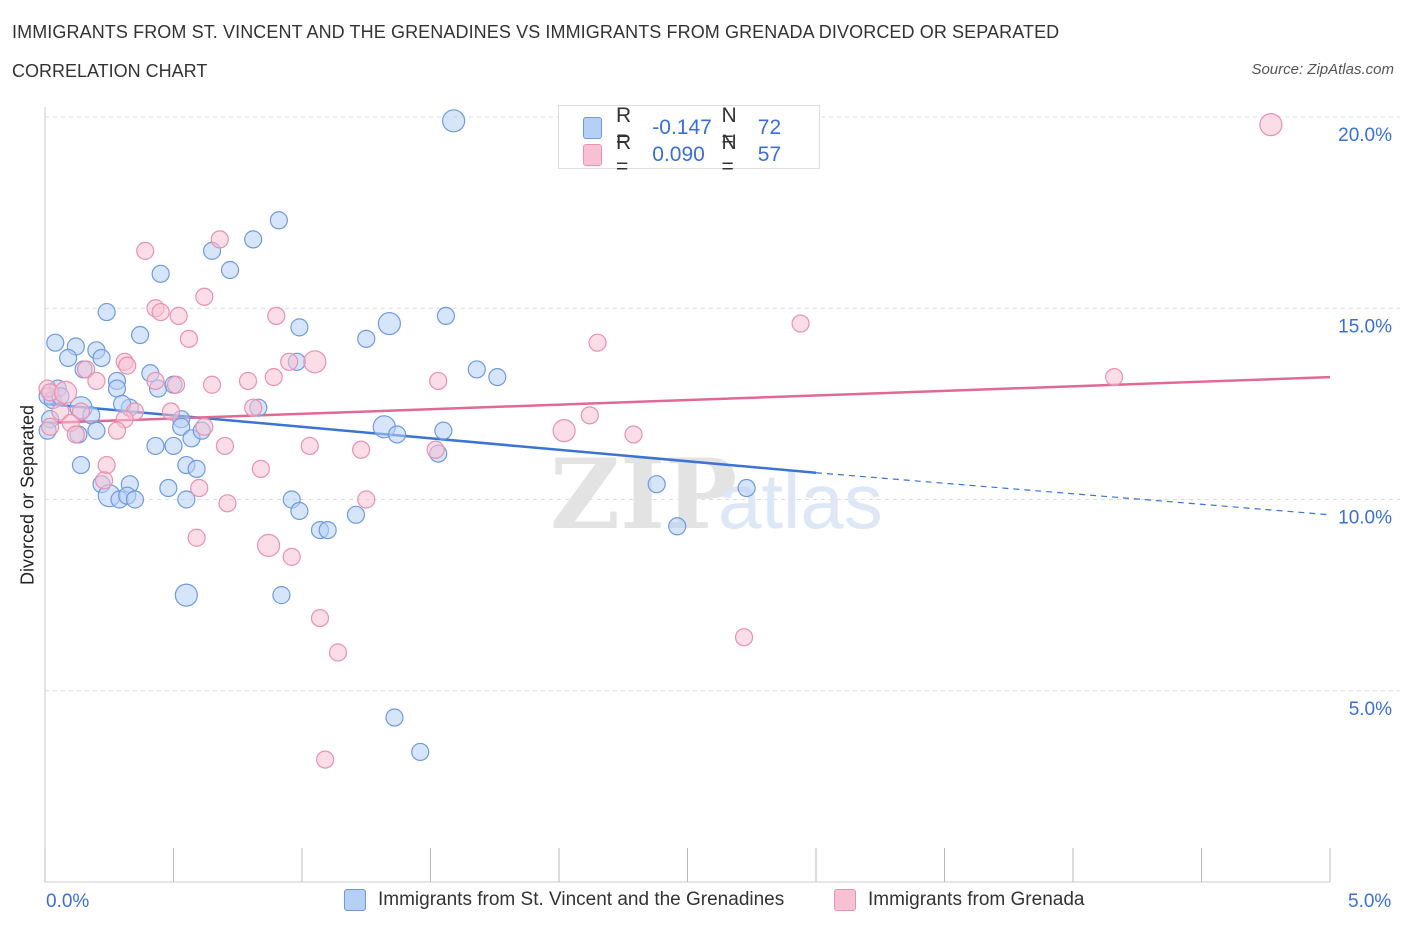 This screenshot has height=930, width=1406. Describe the element at coordinates (592, 128) in the screenshot. I see `blue-swatch` at that location.